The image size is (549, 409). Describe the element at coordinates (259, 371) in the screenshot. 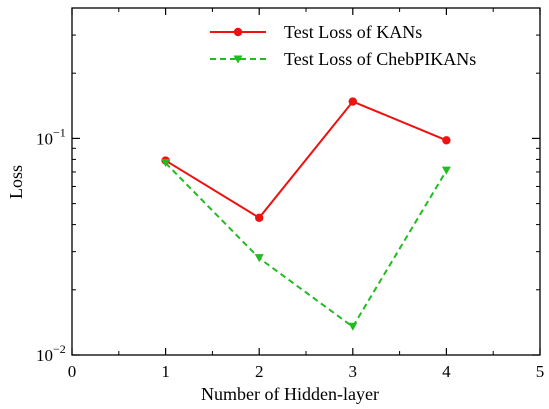

I see `x-tick-label: 2` at that location.